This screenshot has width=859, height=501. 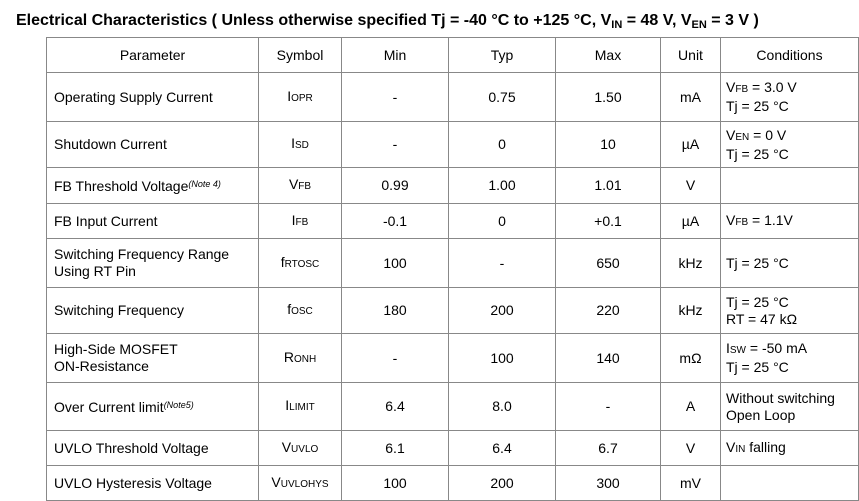 What do you see at coordinates (737, 350) in the screenshot?
I see `subscript: SW` at bounding box center [737, 350].